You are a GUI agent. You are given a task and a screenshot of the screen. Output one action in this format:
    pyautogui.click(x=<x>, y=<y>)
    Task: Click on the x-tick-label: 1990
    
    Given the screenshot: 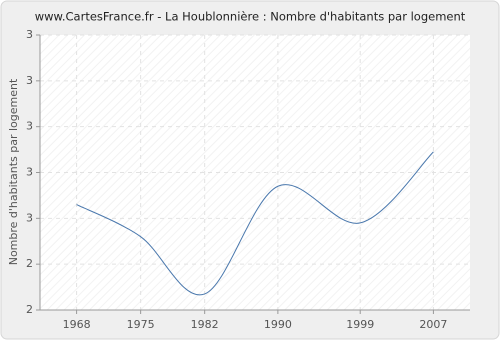 What is the action you would take?
    pyautogui.click(x=278, y=324)
    